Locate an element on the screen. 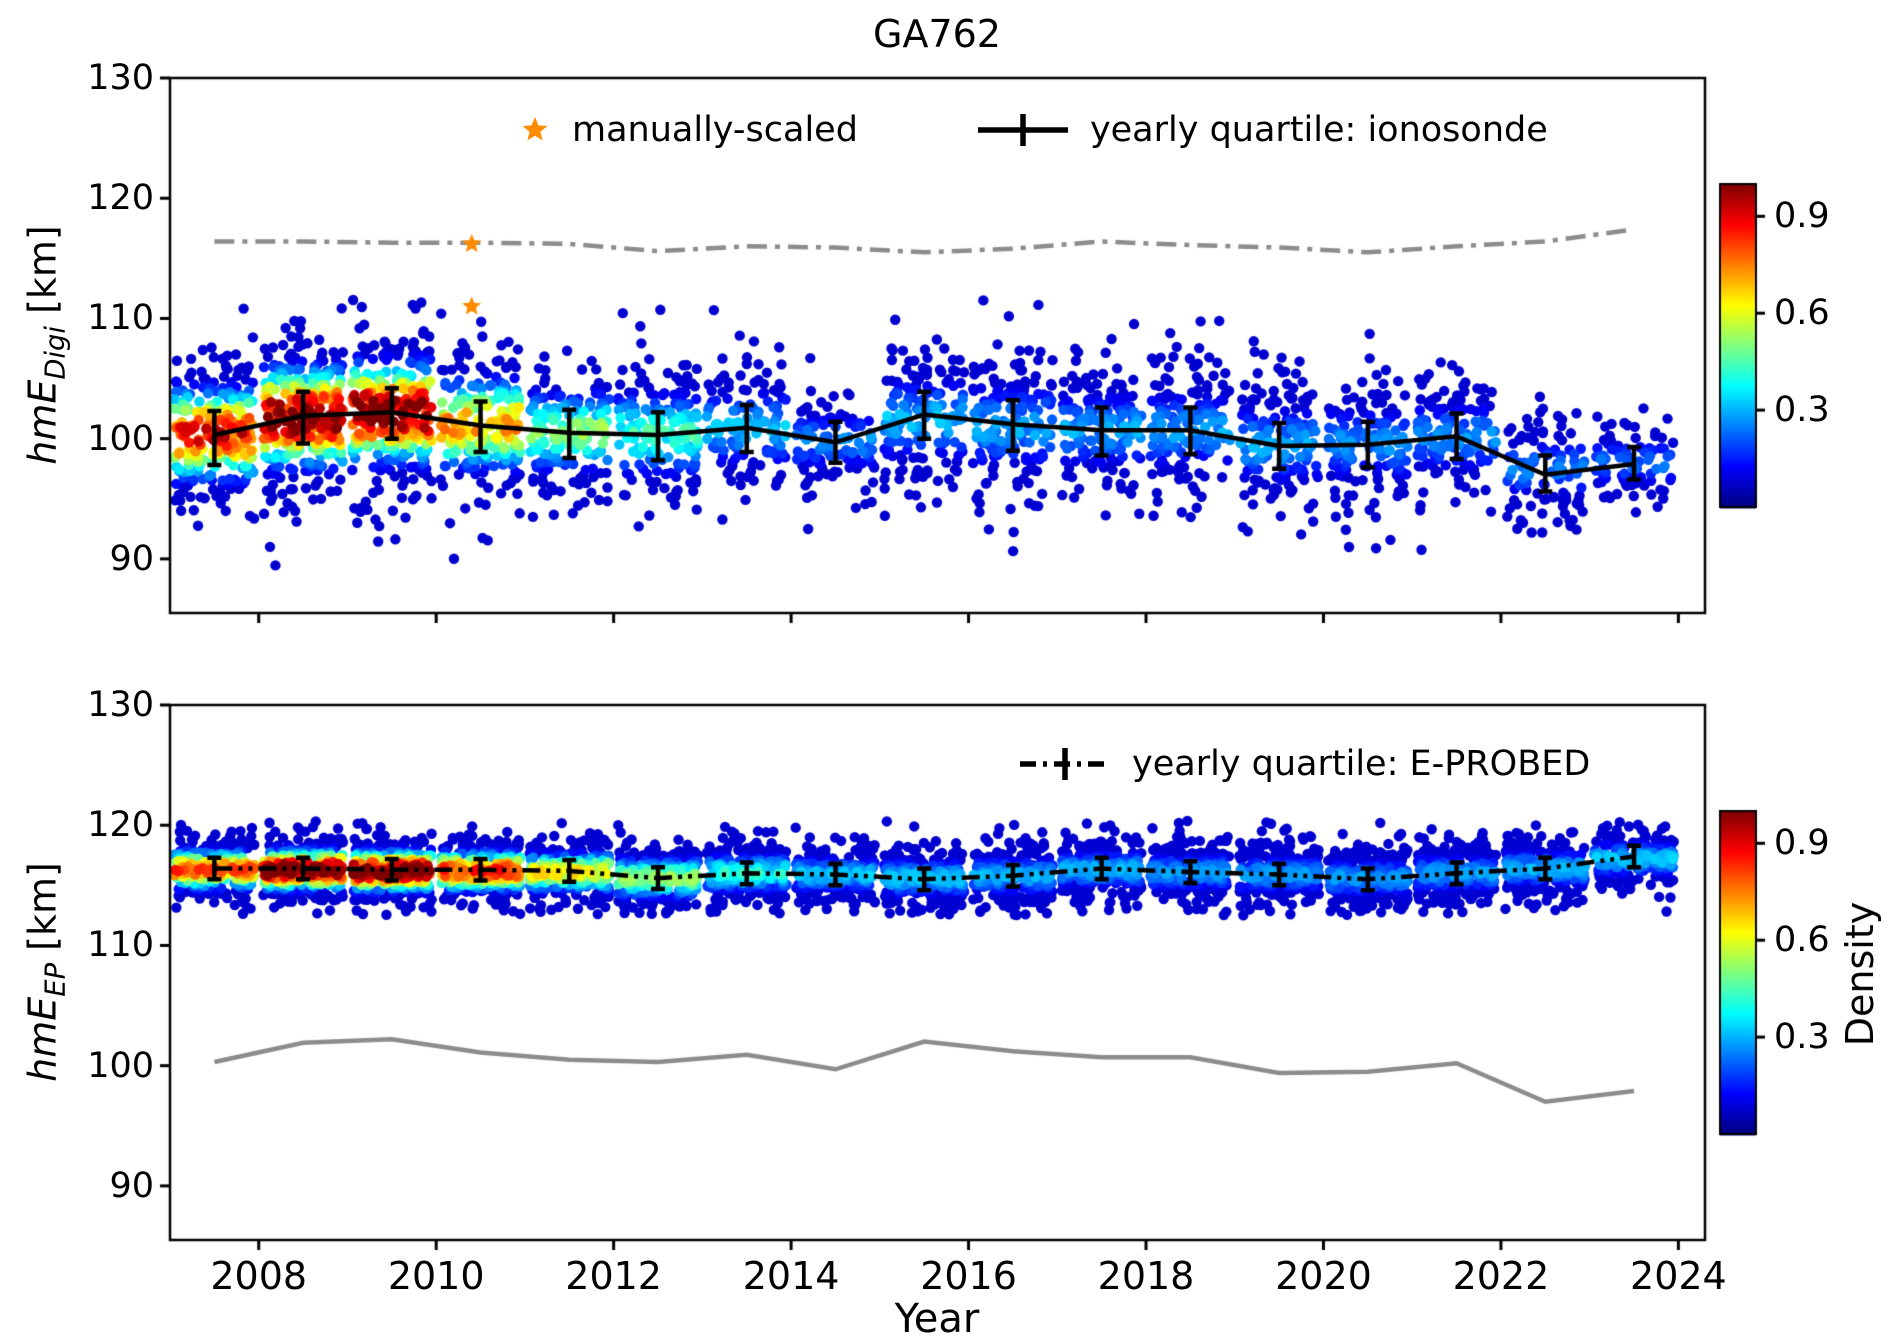  y-axis-label-top-main: hmE is located at coordinates (42, 422).